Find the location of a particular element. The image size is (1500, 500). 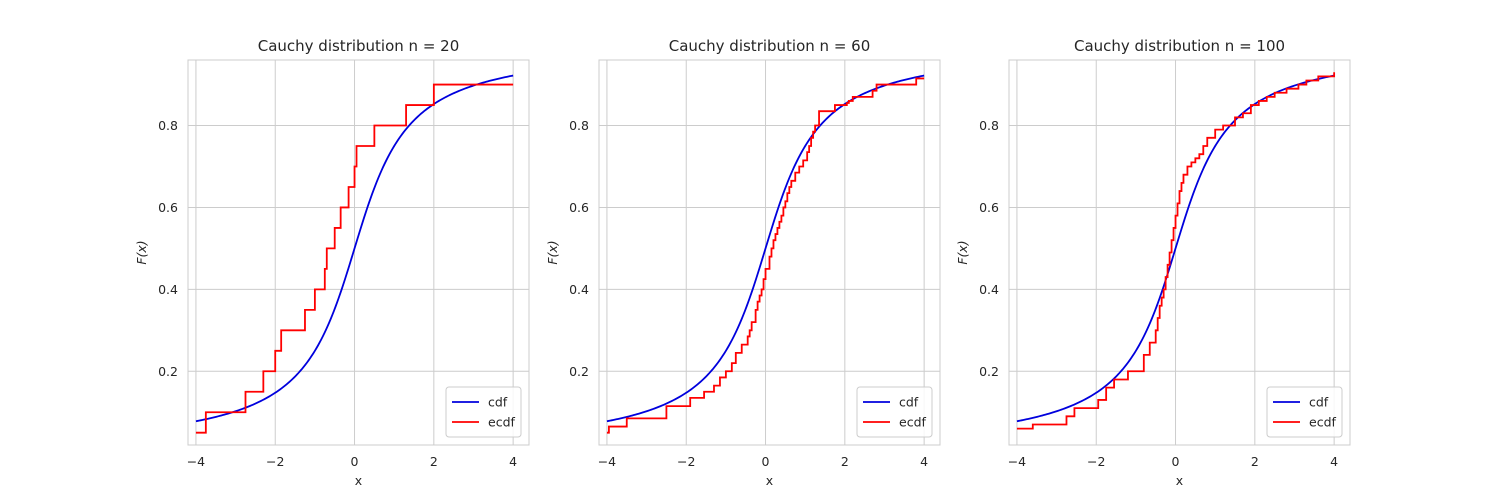

series-ecdf-line is located at coordinates (354, 258).